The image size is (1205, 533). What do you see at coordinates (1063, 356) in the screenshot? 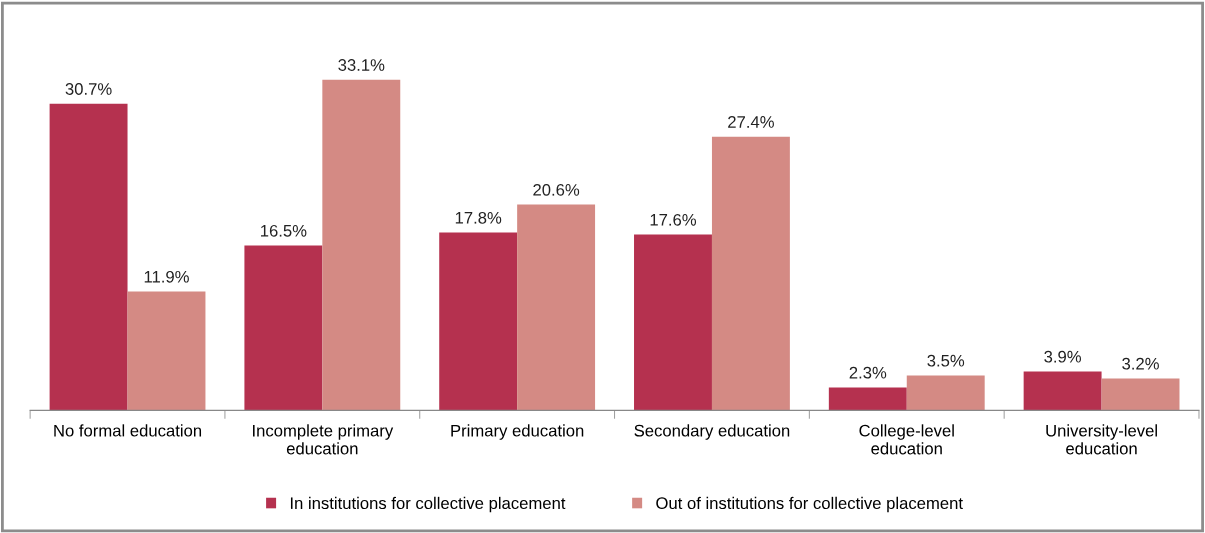
I see `data-label: 3.9%` at bounding box center [1063, 356].